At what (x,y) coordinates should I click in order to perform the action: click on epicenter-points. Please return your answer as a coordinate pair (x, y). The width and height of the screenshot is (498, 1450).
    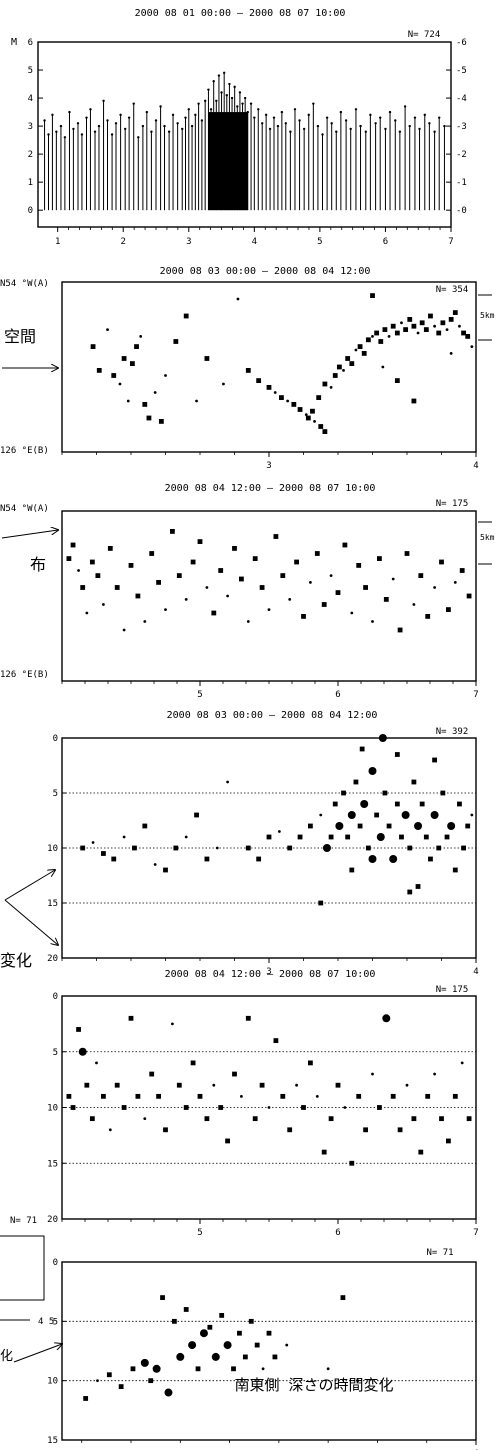
    Looking at the image, I should click on (269, 581).